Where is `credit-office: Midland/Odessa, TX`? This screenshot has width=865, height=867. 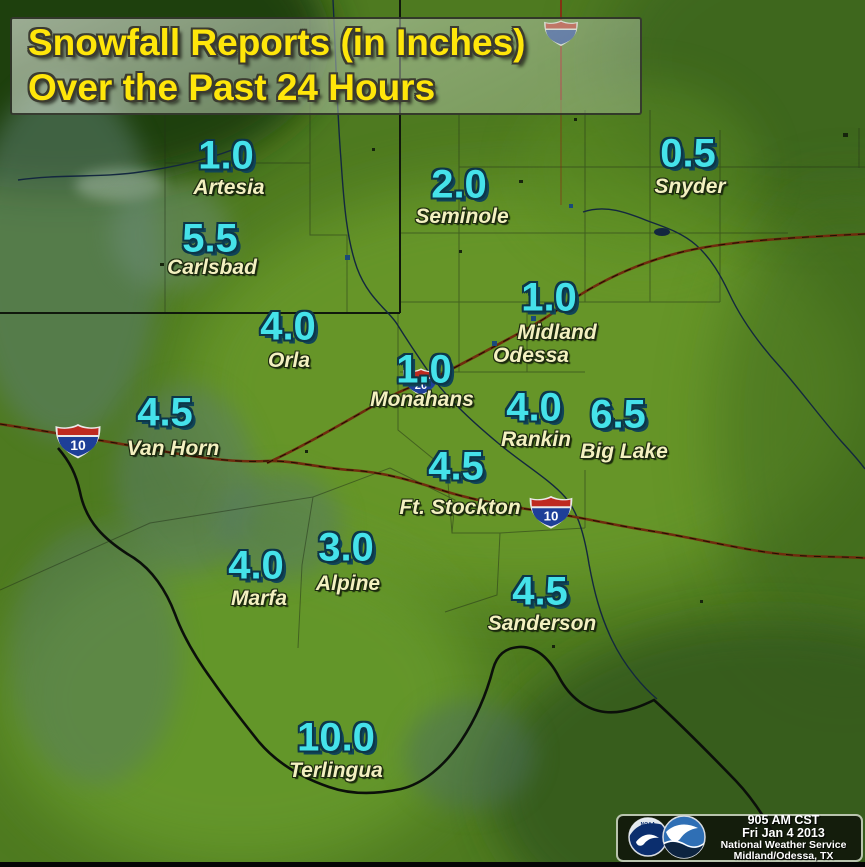
credit-office: Midland/Odessa, TX is located at coordinates (783, 856).